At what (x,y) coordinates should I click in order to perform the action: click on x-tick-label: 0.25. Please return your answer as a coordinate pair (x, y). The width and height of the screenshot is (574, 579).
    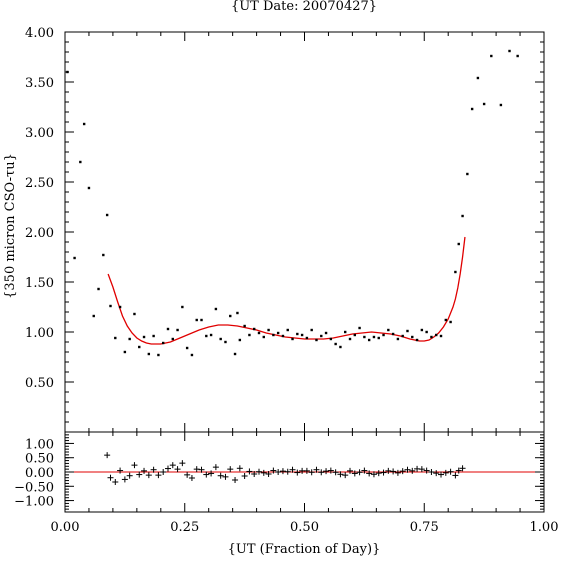
    Looking at the image, I should click on (184, 527).